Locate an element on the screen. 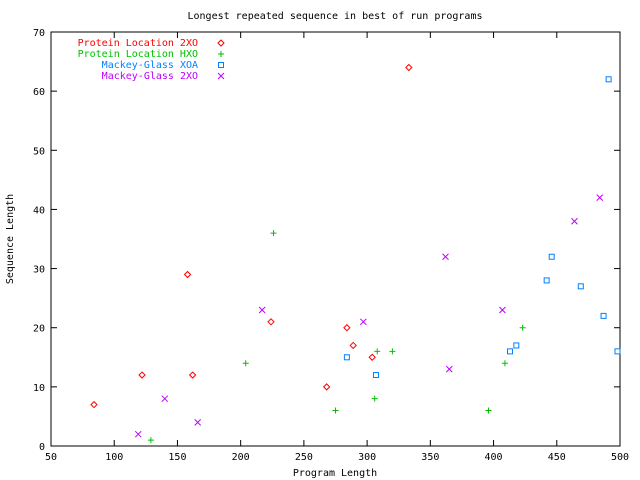  x-tick-label: 250 is located at coordinates (304, 457).